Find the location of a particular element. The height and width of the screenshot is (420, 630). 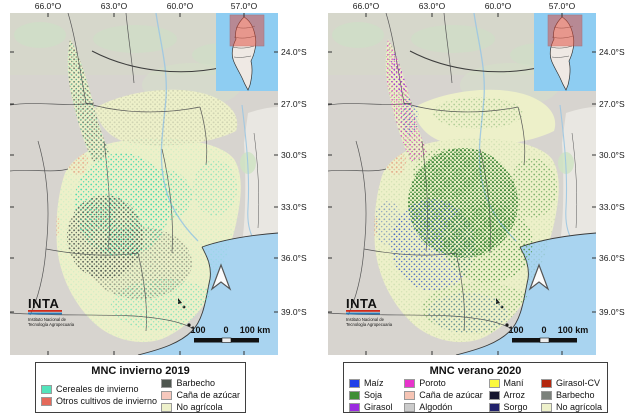

legend-item: Sorgo is located at coordinates (514, 407).